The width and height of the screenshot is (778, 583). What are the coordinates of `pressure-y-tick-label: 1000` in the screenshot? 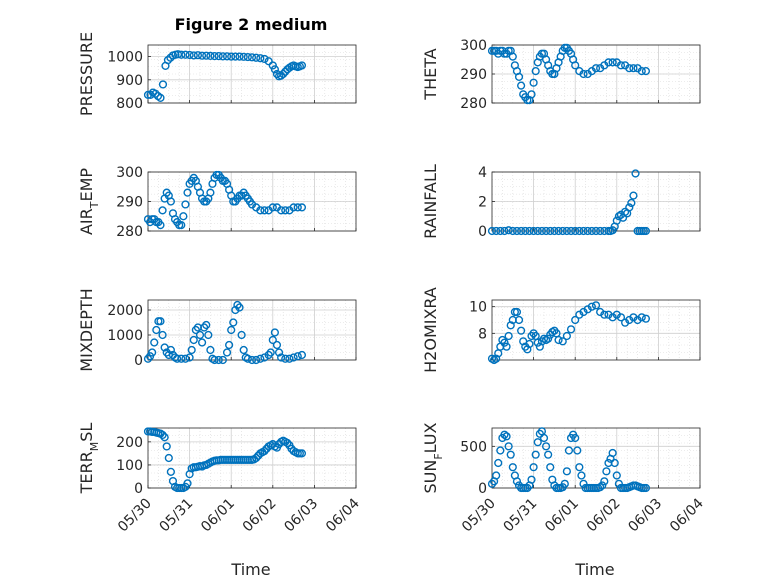 It's located at (125, 58).